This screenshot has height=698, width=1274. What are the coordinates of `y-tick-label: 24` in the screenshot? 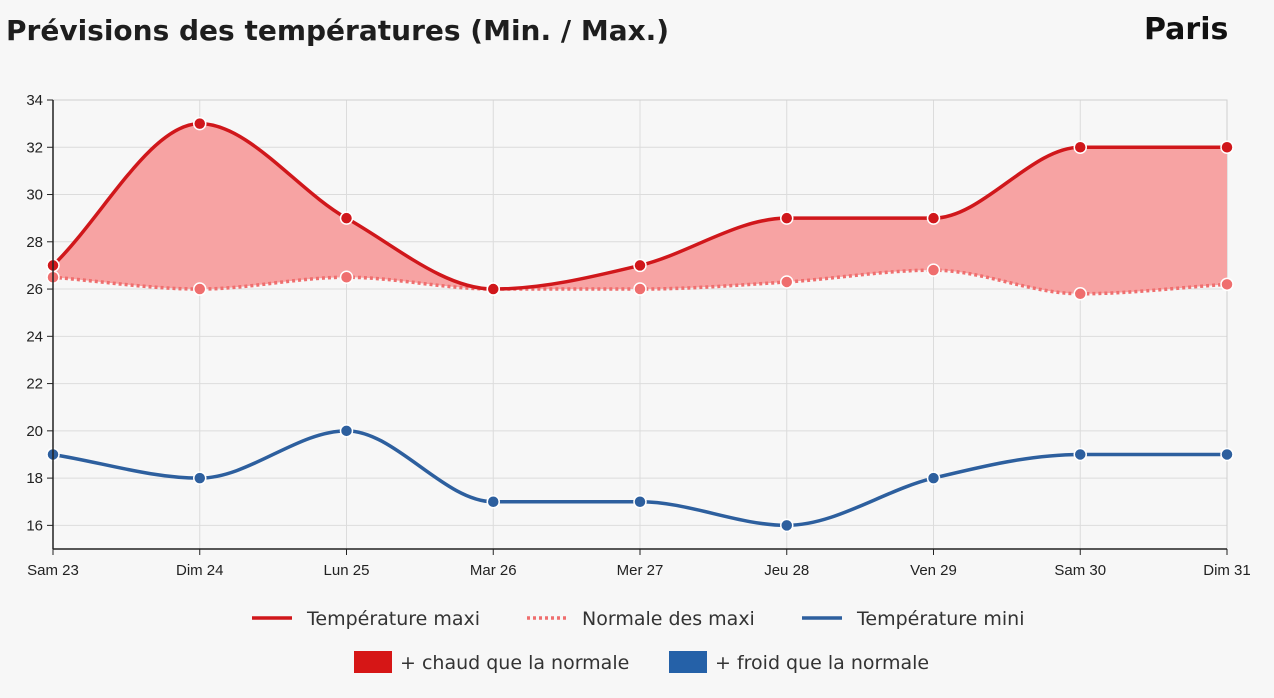 It's located at (34, 336).